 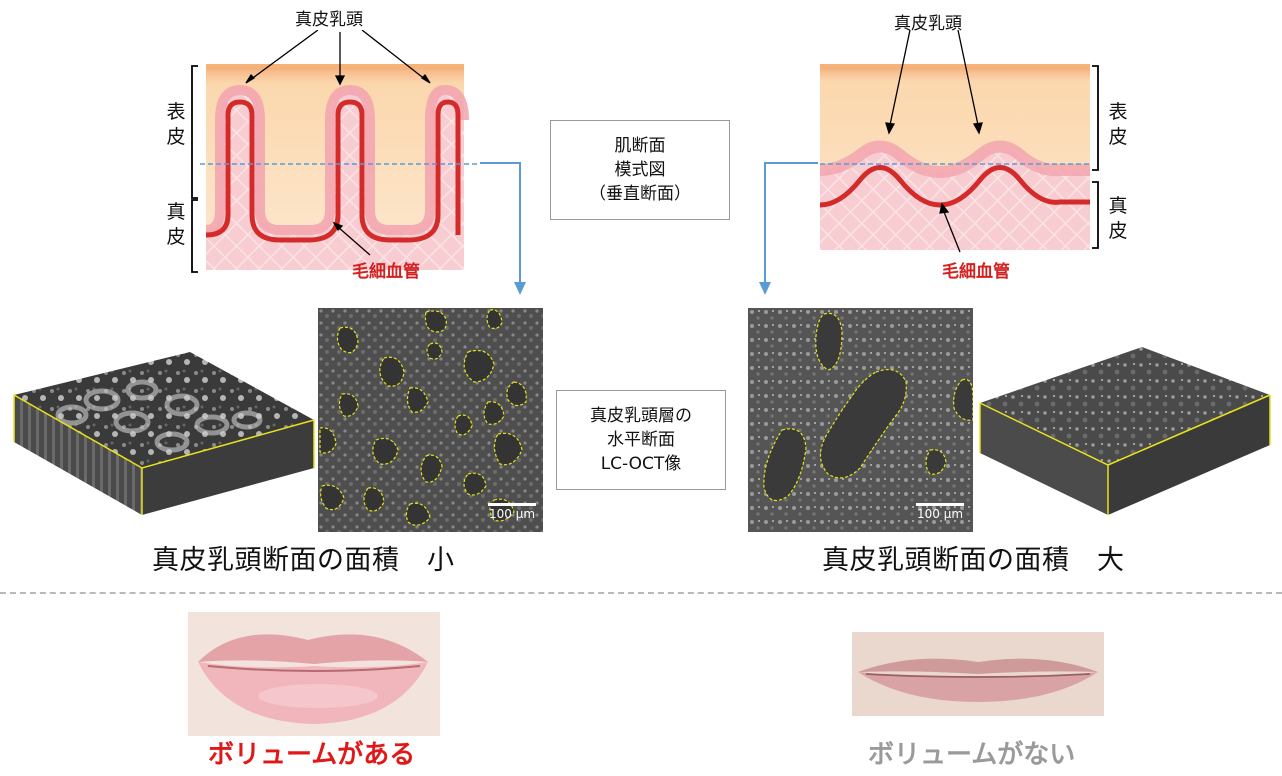 I want to click on right-stratum-corneum, so click(x=955, y=67).